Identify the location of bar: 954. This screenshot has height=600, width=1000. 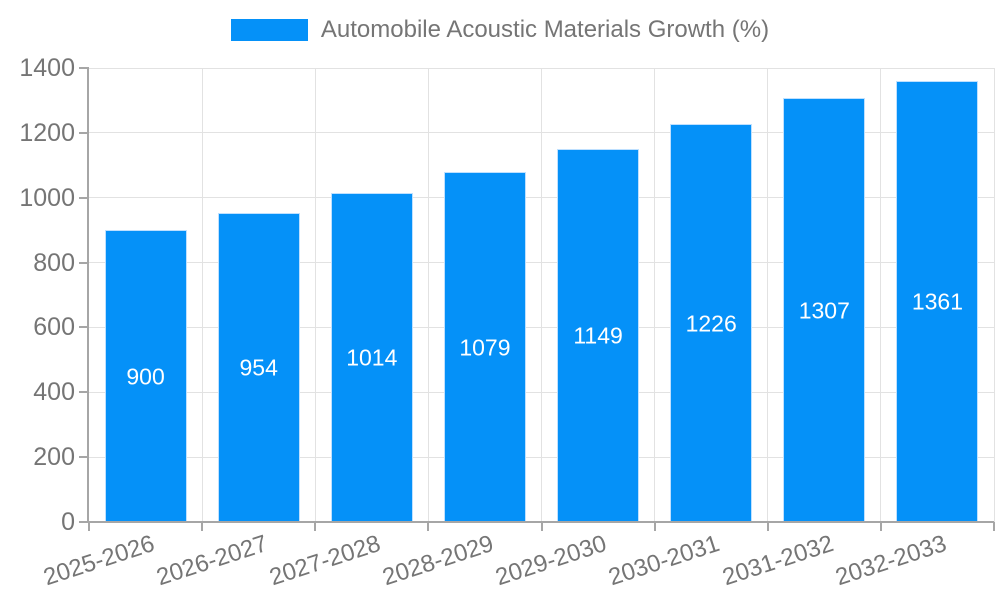
(258, 367).